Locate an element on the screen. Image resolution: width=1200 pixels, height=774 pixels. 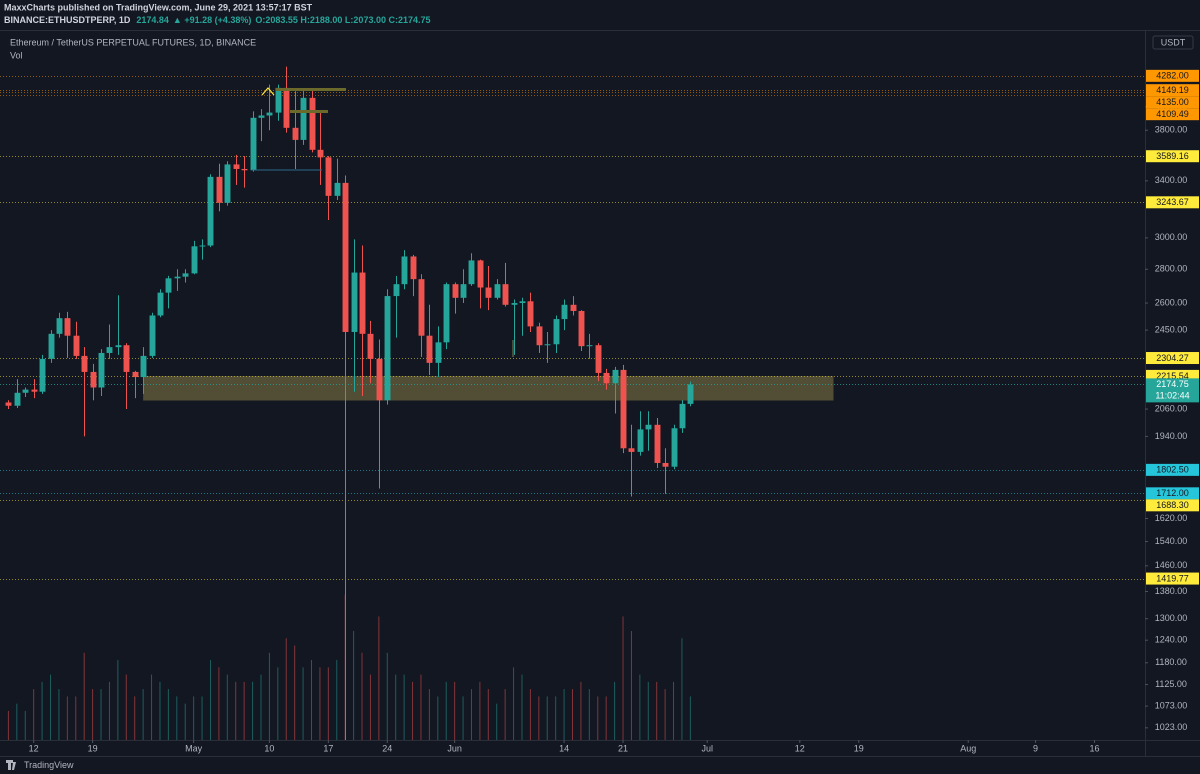
level-label: 1712.00 is located at coordinates (1172, 493).